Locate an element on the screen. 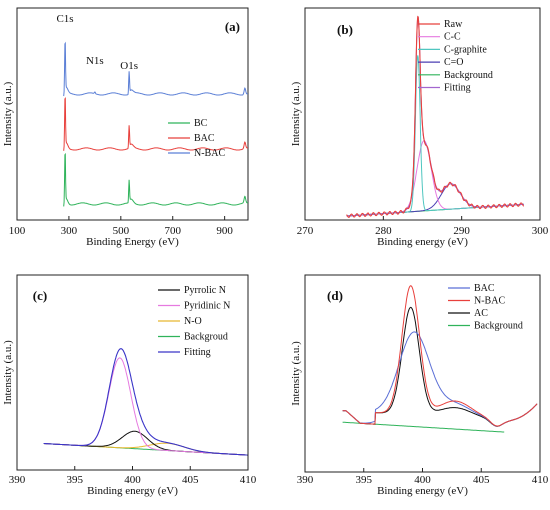 Image resolution: width=550 pixels, height=510 pixels. legend-entry: Pyrrolic N is located at coordinates (205, 290).